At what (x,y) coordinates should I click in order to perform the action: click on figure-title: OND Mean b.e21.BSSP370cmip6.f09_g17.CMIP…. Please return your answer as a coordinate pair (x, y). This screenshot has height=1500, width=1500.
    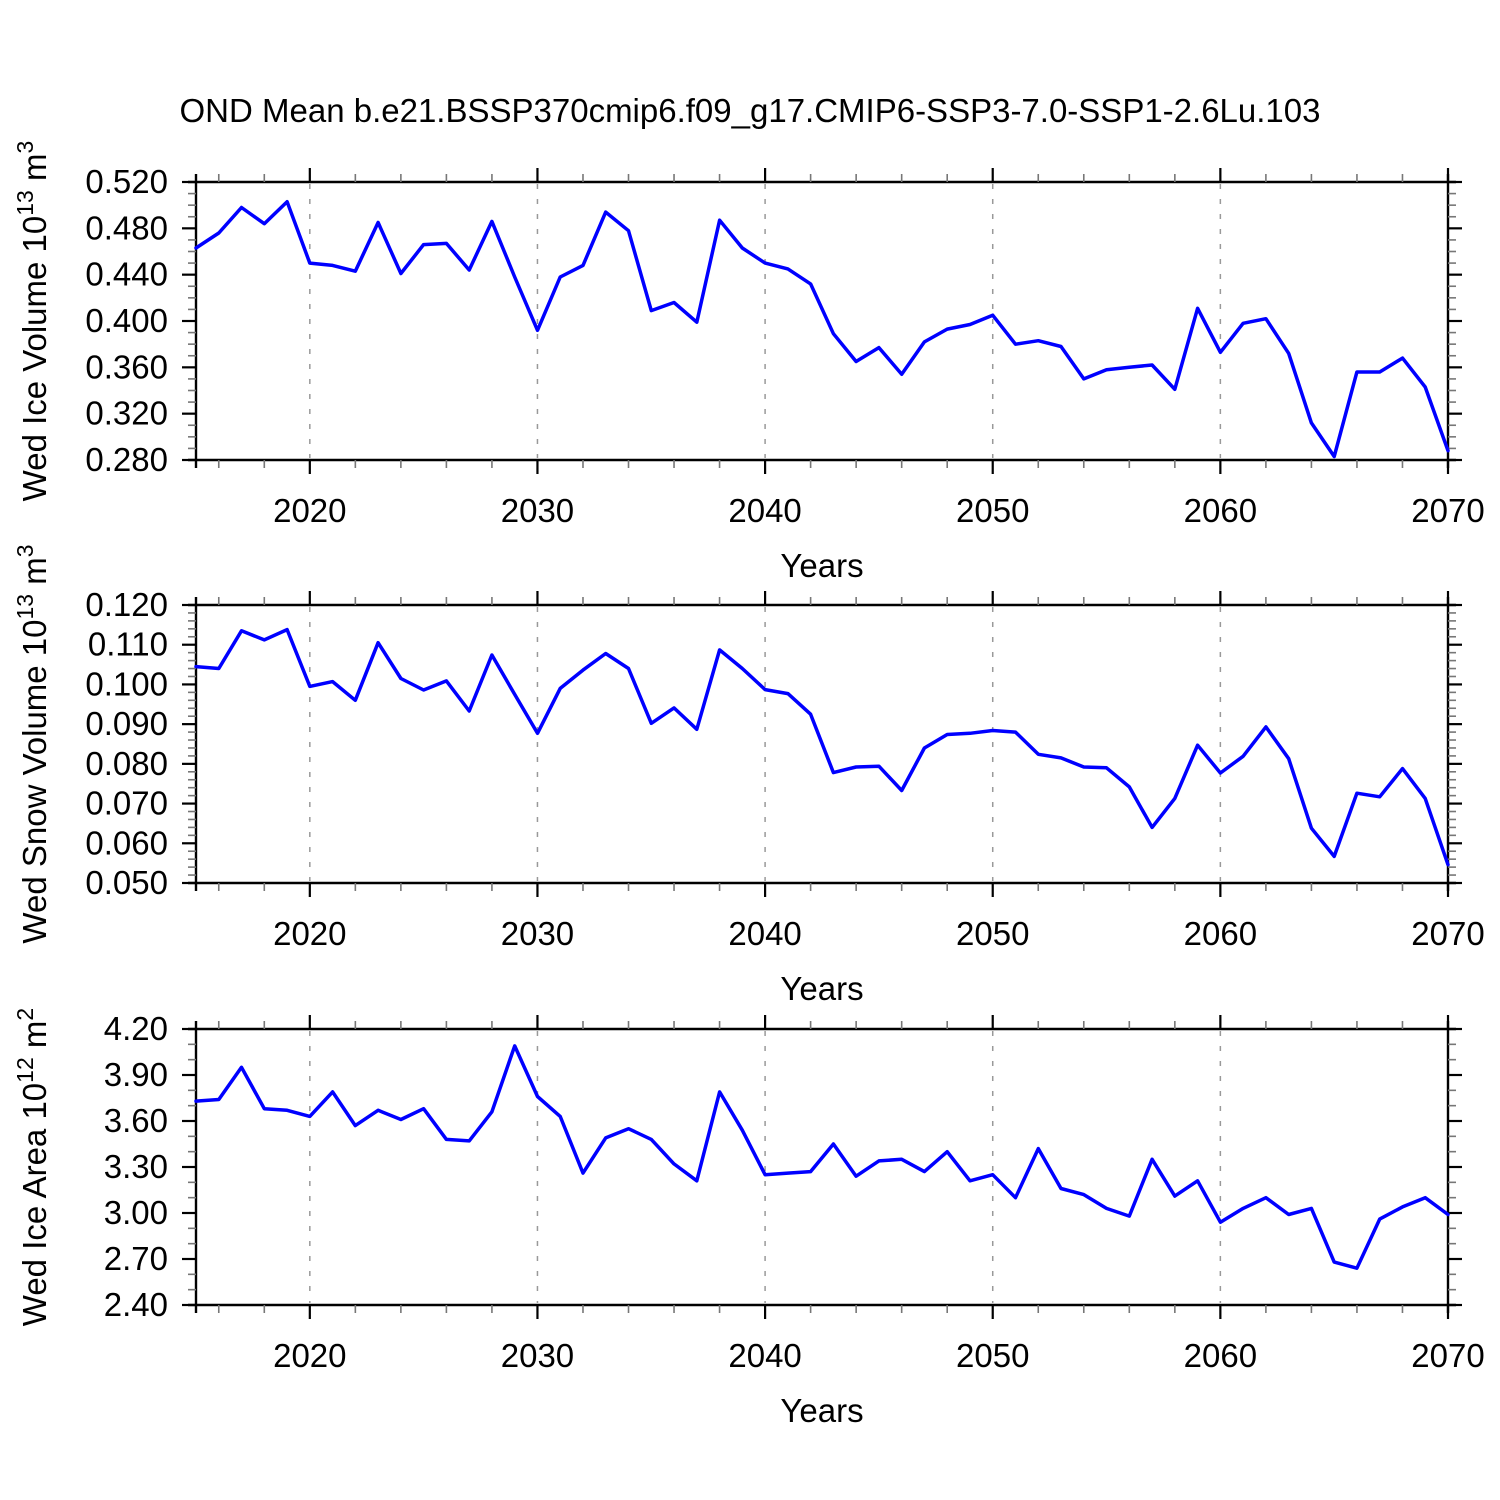
    Looking at the image, I should click on (750, 110).